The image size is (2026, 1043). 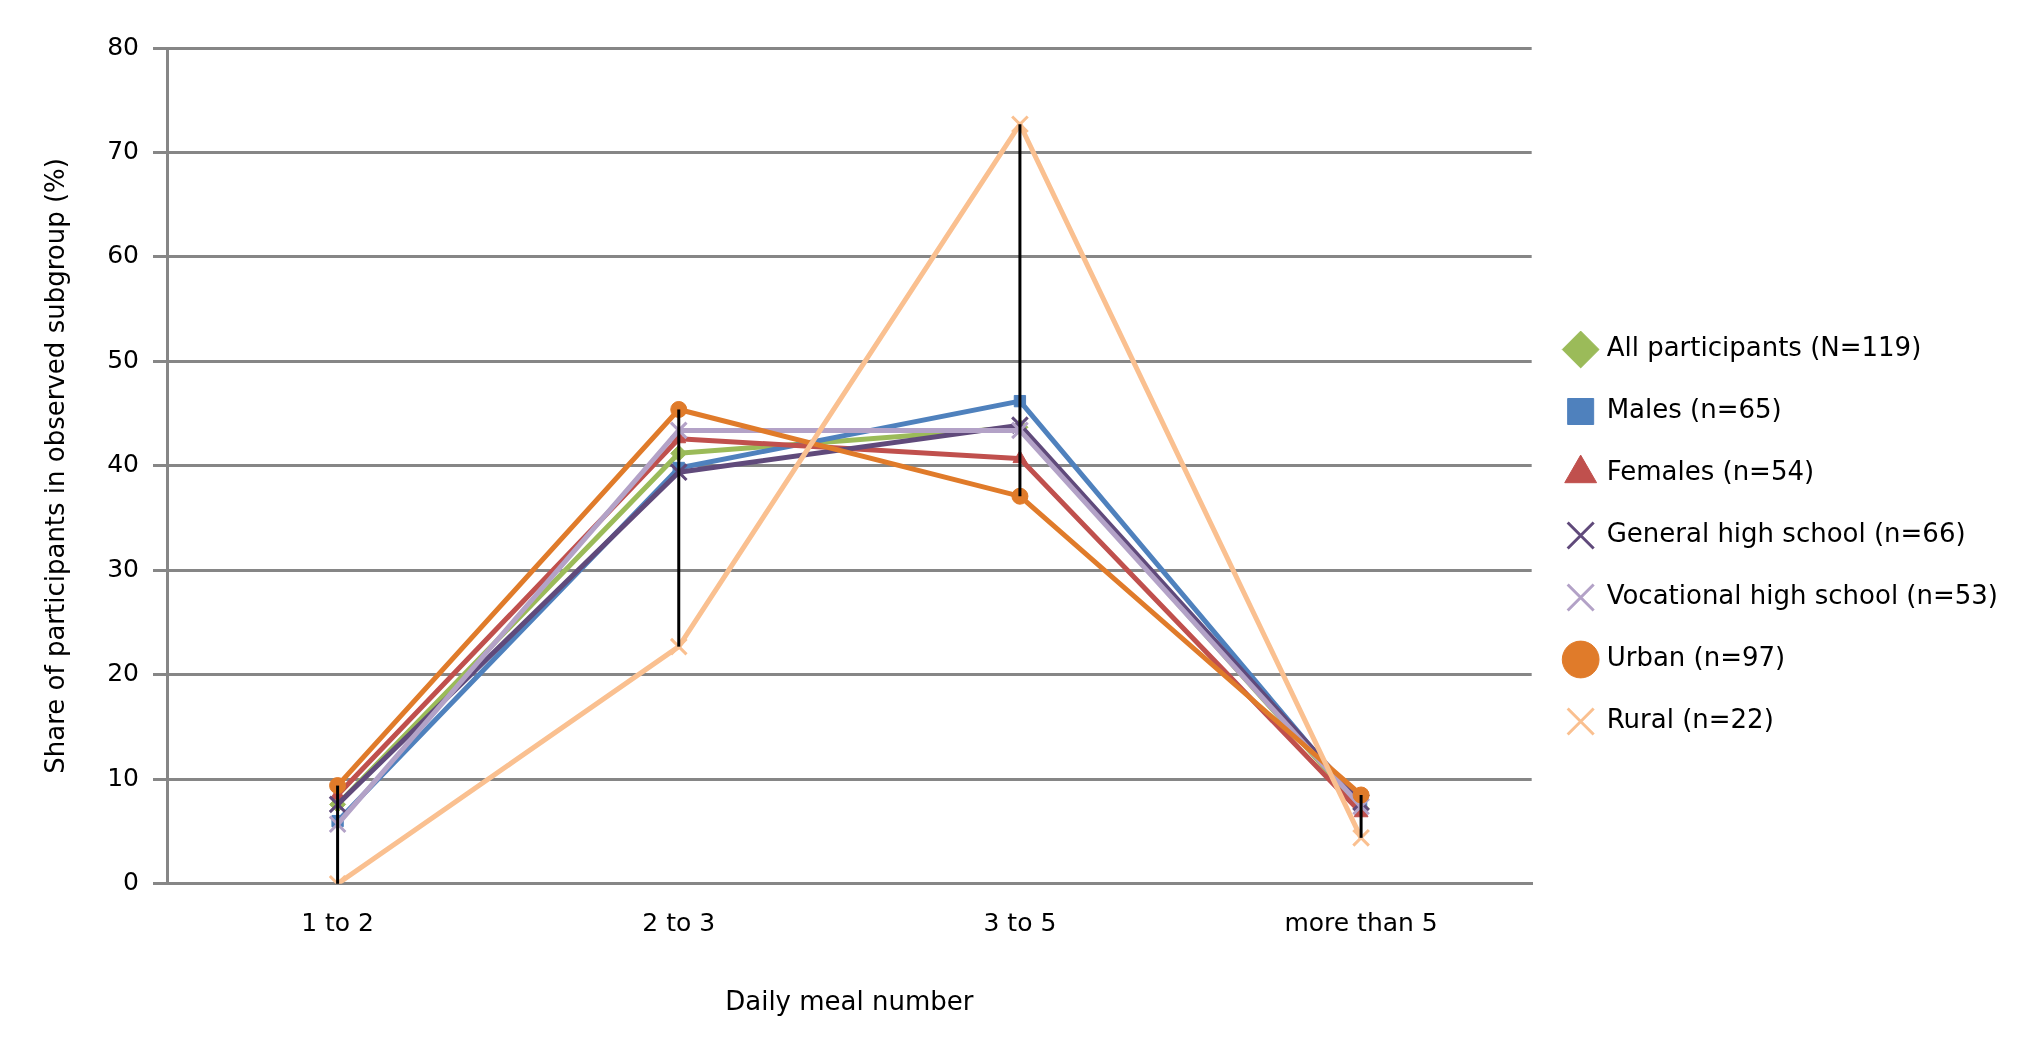 What do you see at coordinates (1694, 409) in the screenshot?
I see `legend-label: Males (n=65)` at bounding box center [1694, 409].